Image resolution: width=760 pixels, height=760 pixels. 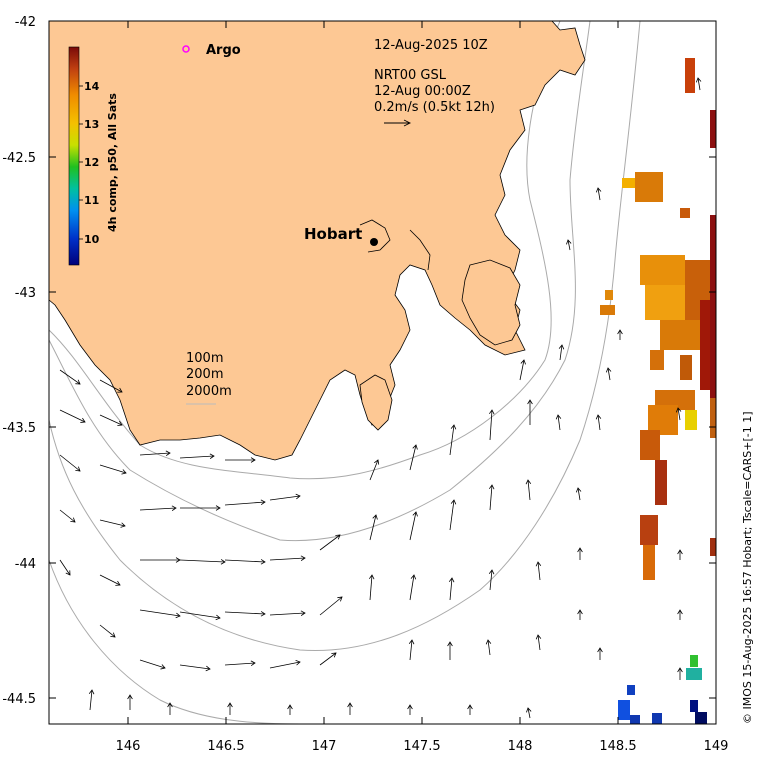 I want to click on colorbar-tick-12: 12, so click(x=91, y=162).